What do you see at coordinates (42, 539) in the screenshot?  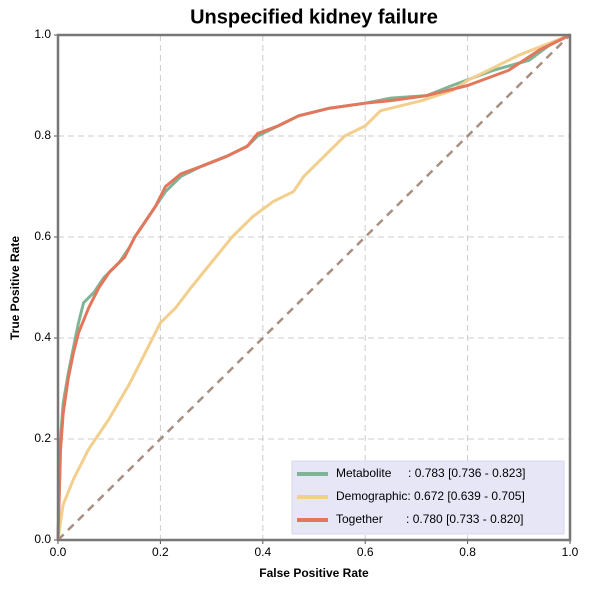 I see `y-tick-label: 0.0` at bounding box center [42, 539].